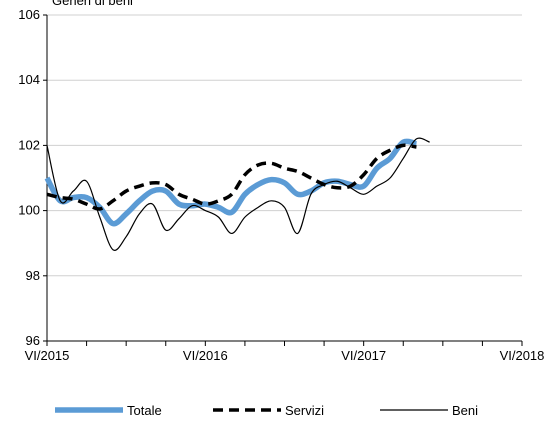 The image size is (545, 421). Describe the element at coordinates (29, 14) in the screenshot. I see `y-tick-label-106: 106` at that location.